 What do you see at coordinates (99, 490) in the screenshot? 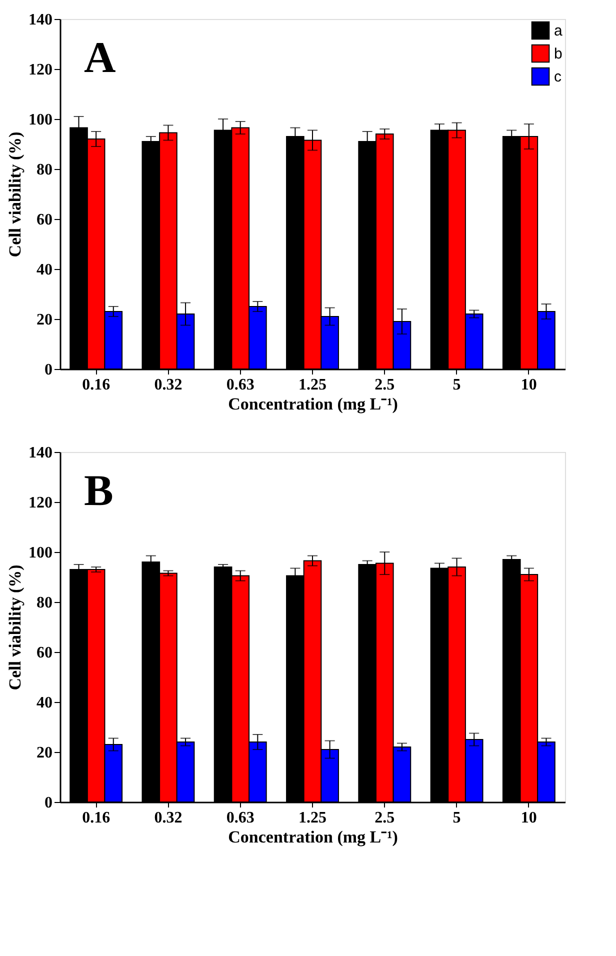
I see `annotation: B` at bounding box center [99, 490].